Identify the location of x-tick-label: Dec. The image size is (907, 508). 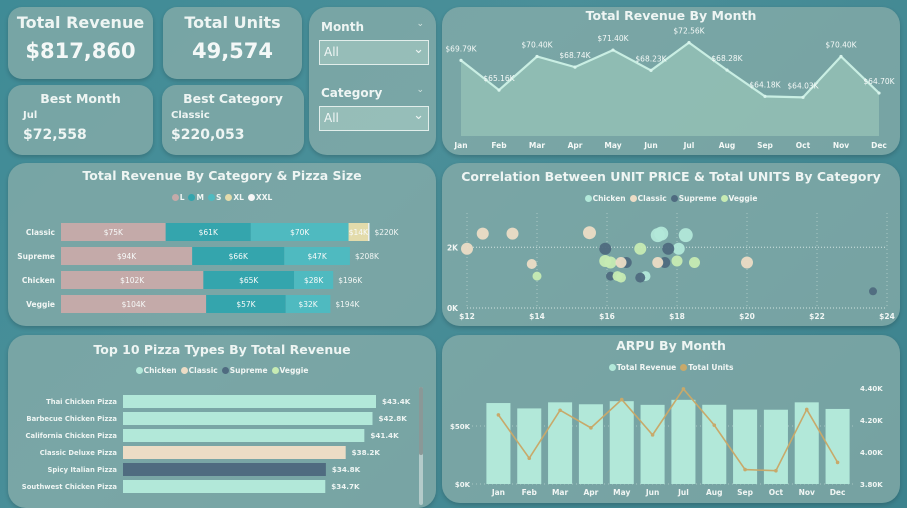
(838, 492).